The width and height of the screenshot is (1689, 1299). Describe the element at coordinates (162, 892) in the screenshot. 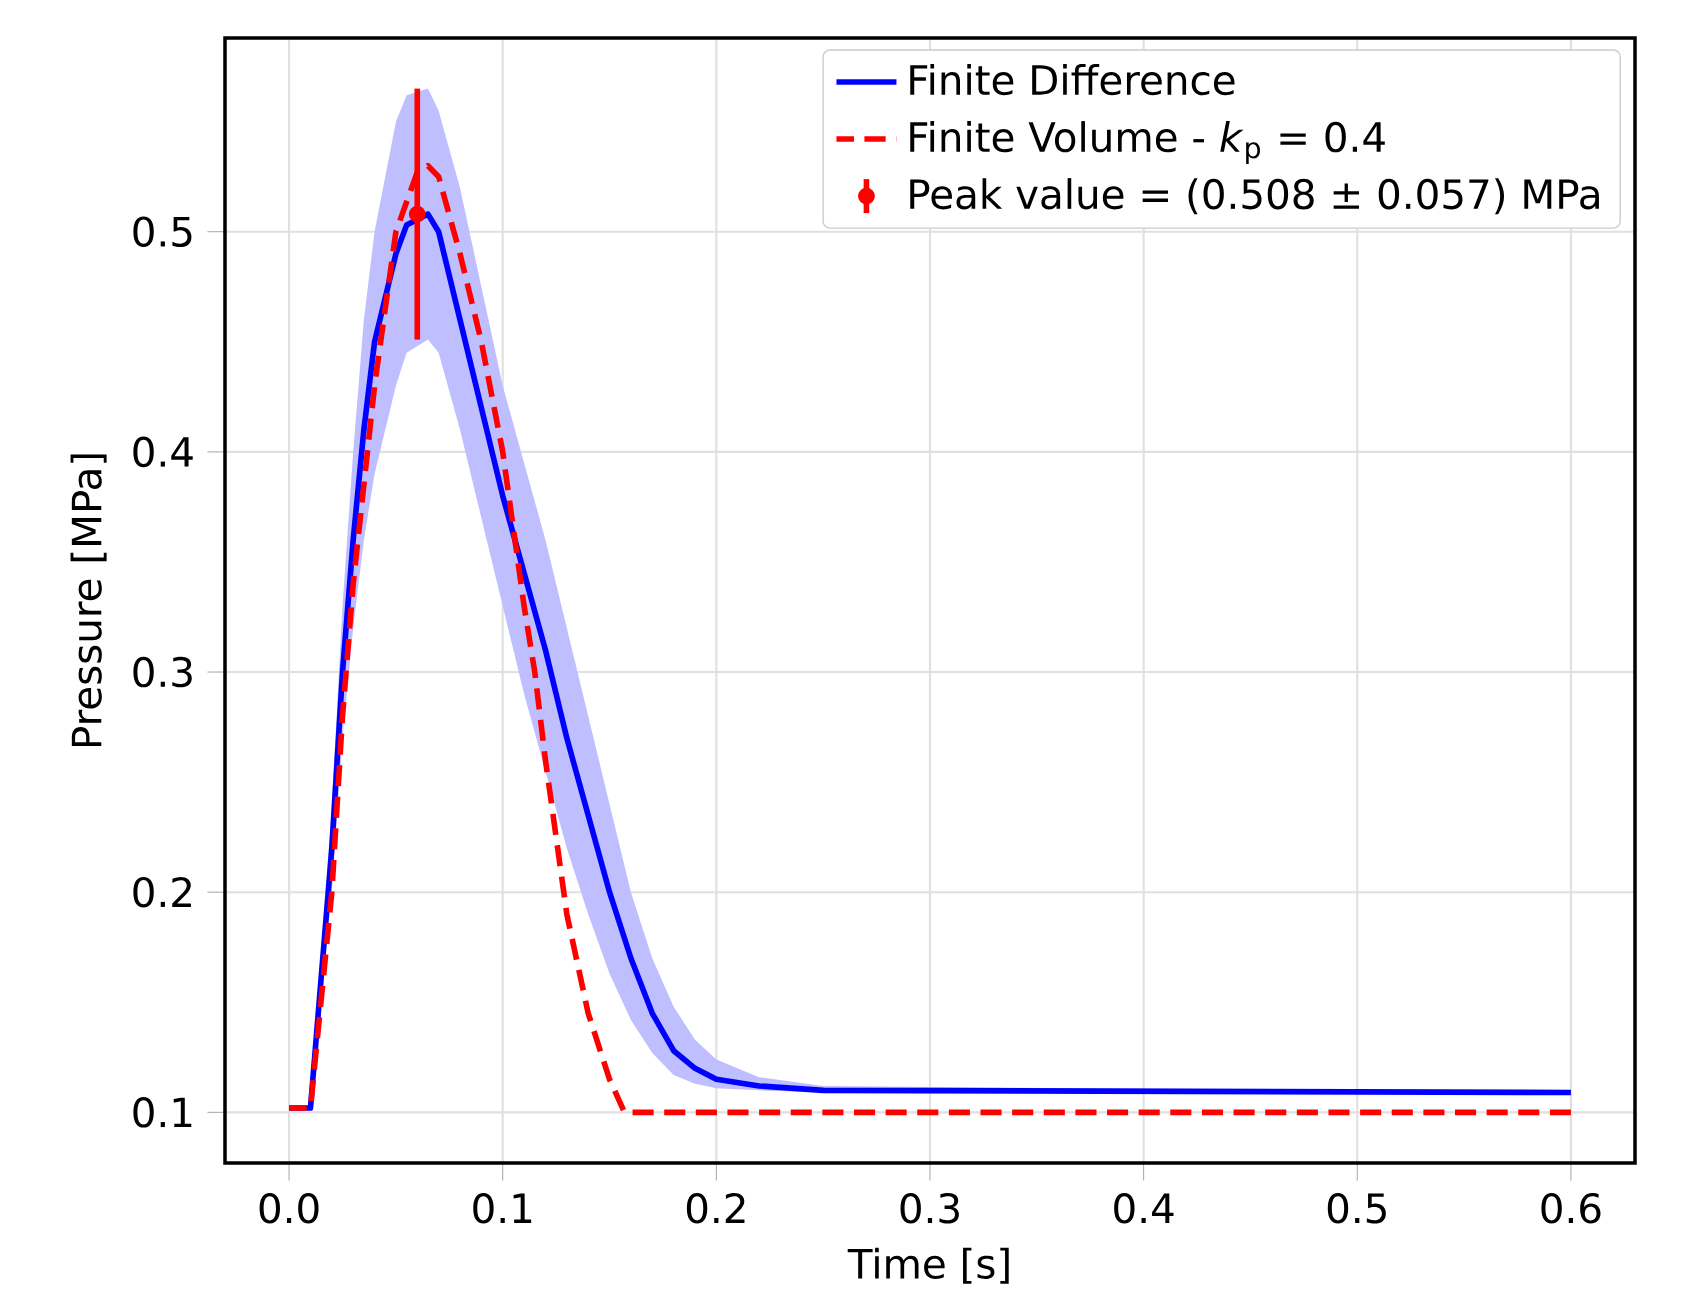

I see `y-tick-label: 0.2` at that location.